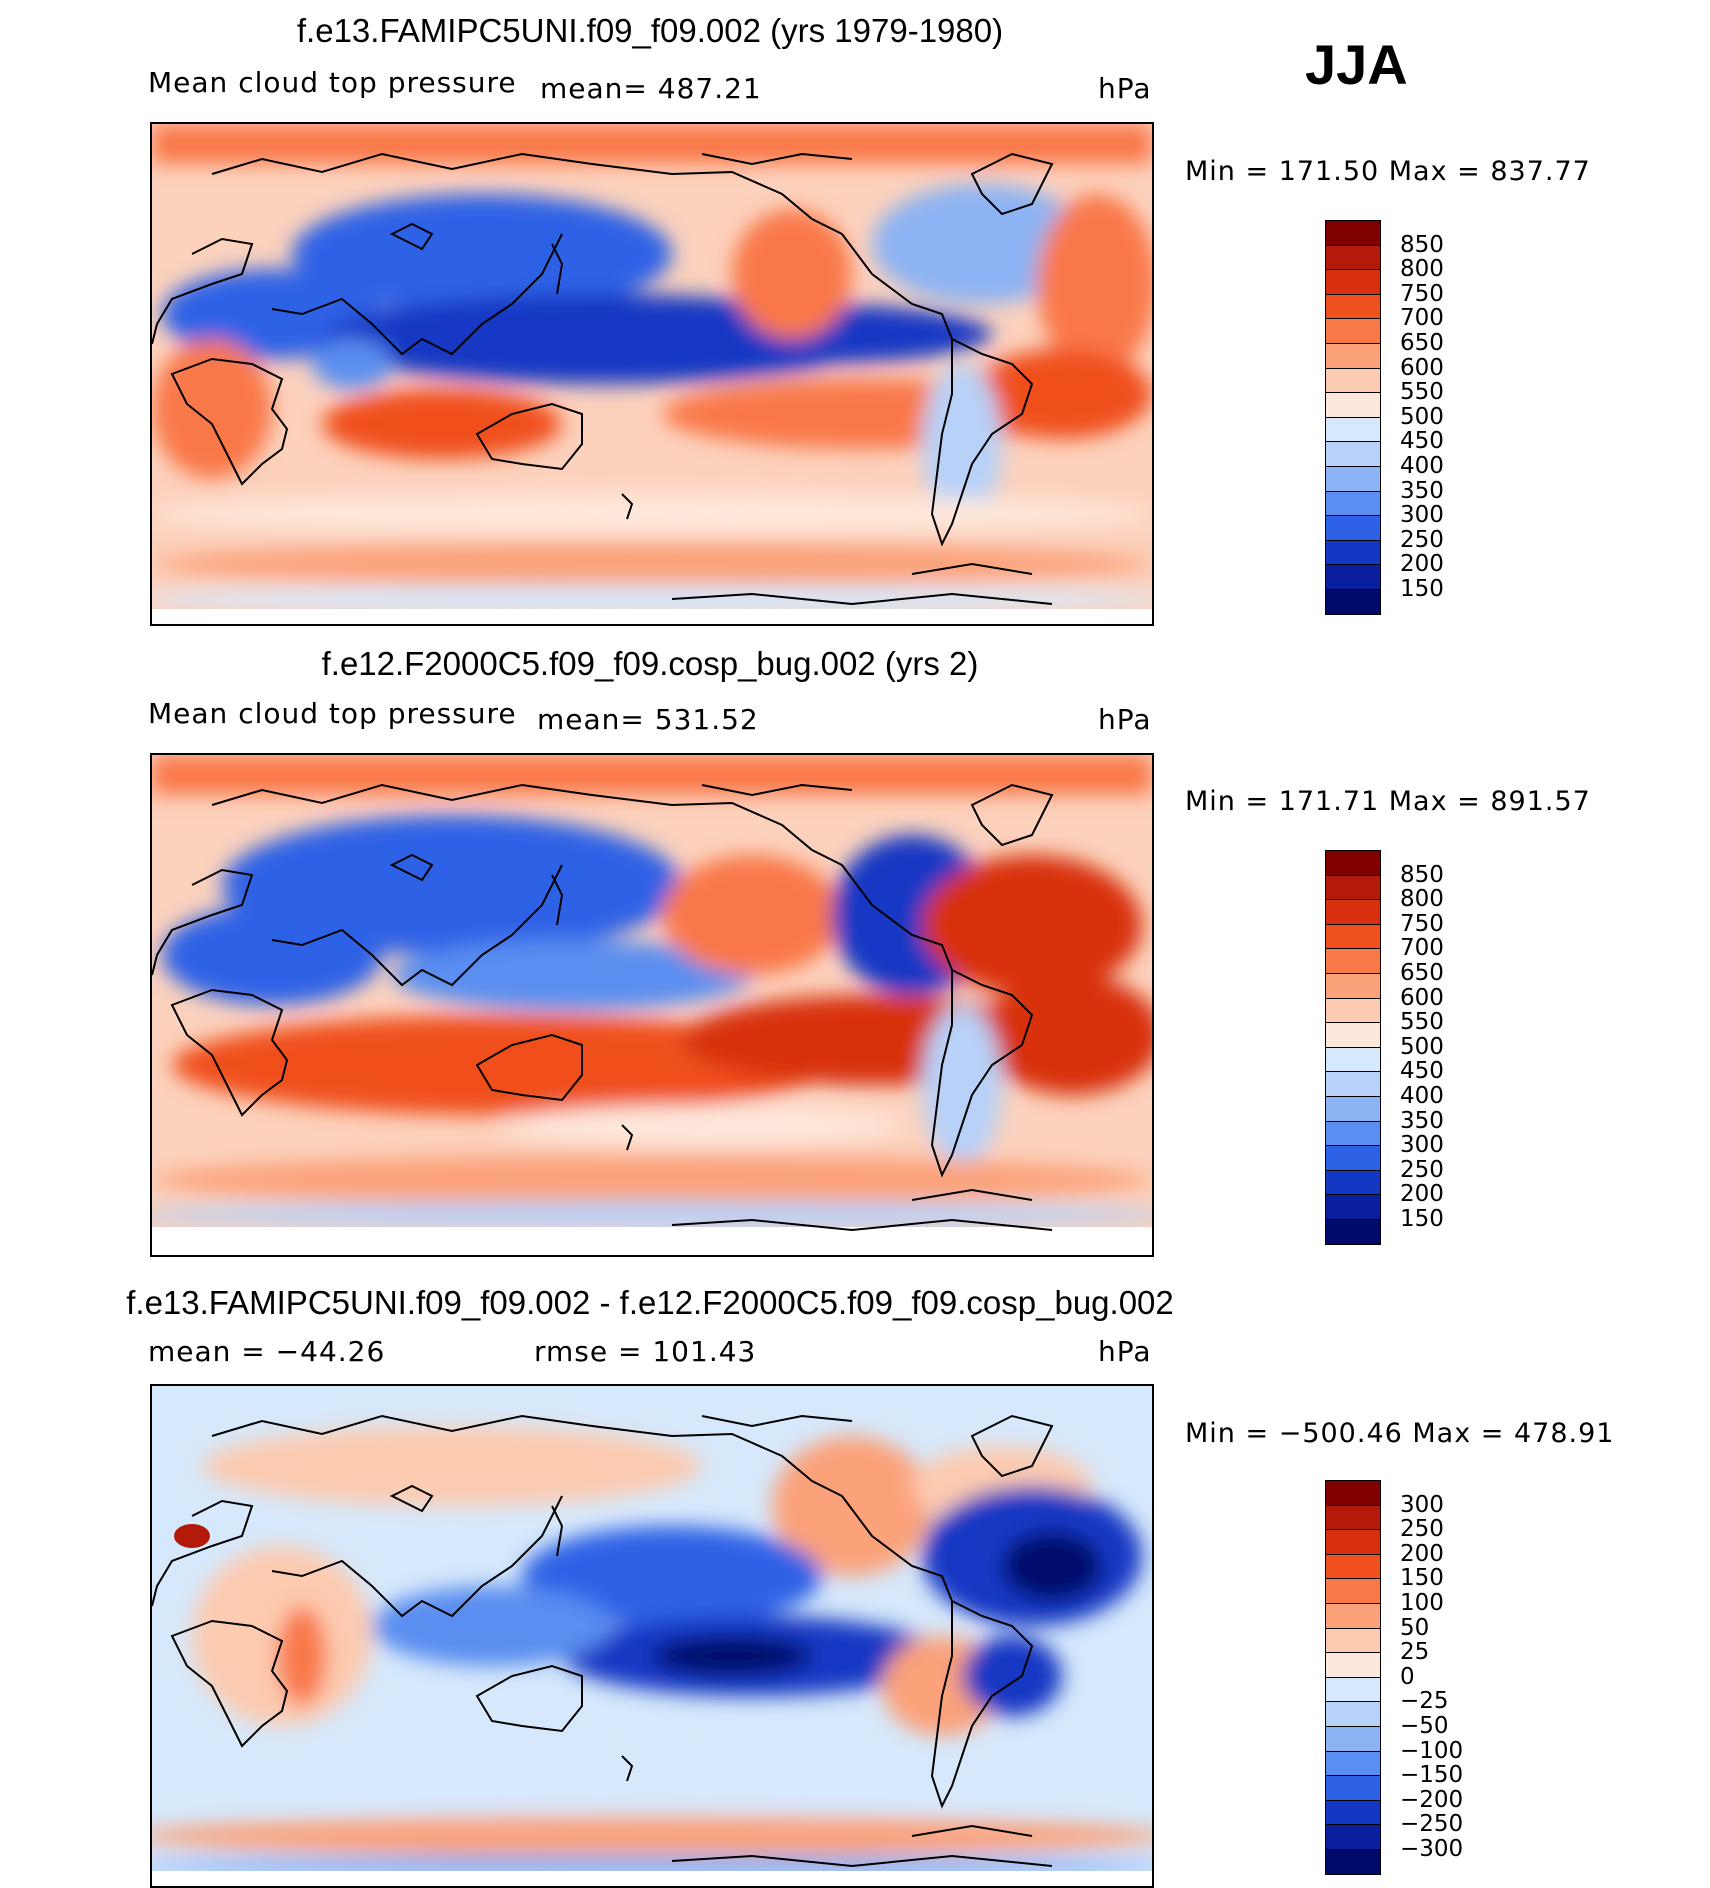 This screenshot has width=1710, height=1888. I want to click on panel-2-variable: Mean cloud top pressure, so click(332, 713).